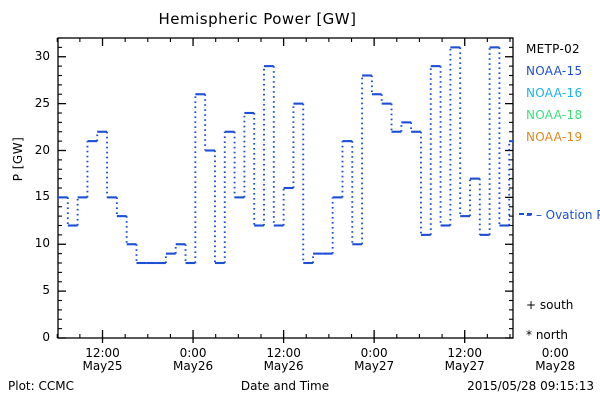 This screenshot has height=400, width=600. I want to click on y-tick-label: 15, so click(42, 196).